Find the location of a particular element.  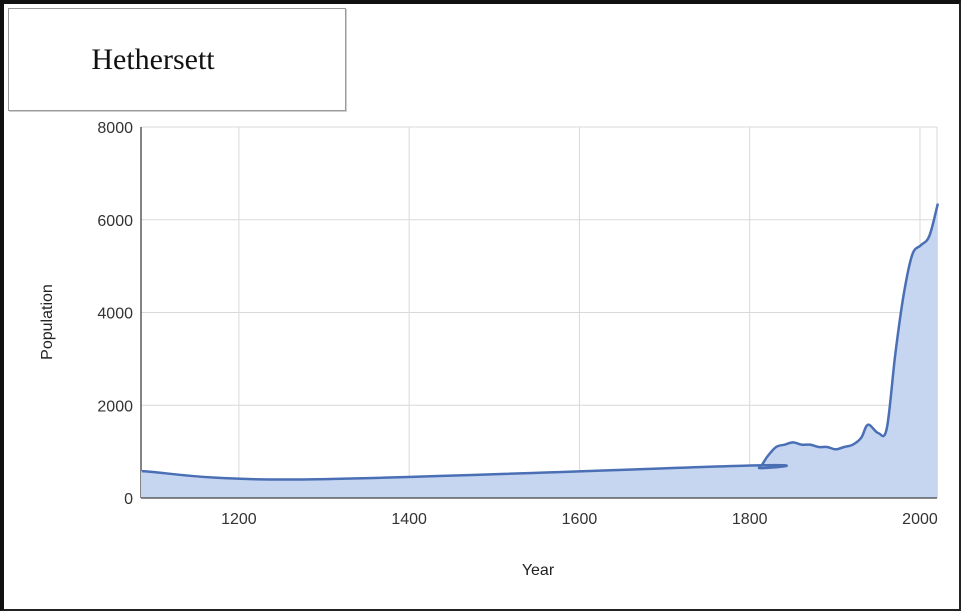

y-axis-title: Population is located at coordinates (47, 322).